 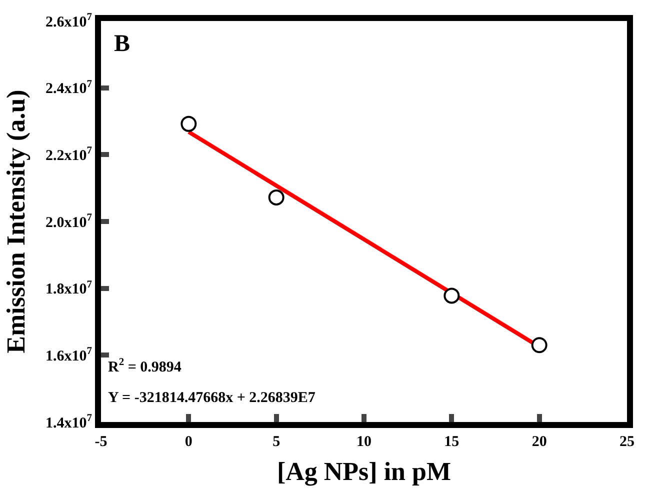 I want to click on x-tick-label: 10, so click(x=364, y=442).